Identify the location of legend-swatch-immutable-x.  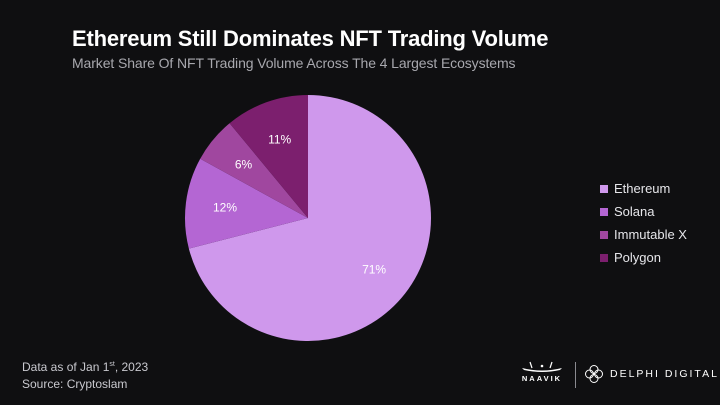
(604, 234).